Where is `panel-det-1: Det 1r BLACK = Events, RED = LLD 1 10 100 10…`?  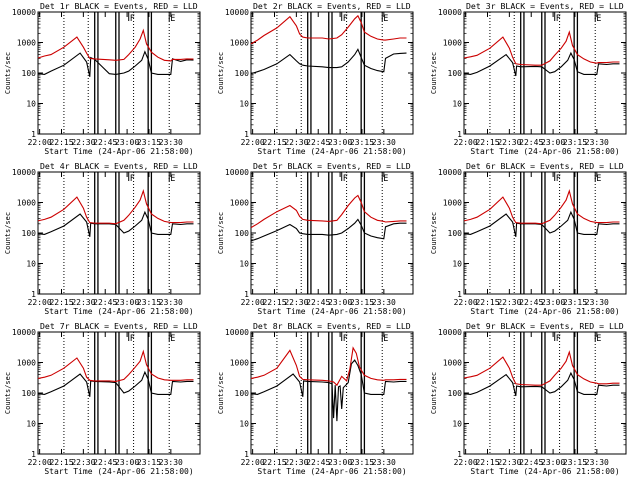
panel-det-1: Det 1r BLACK = Events, RED = LLD 1 10 100 10… is located at coordinates (102, 78).